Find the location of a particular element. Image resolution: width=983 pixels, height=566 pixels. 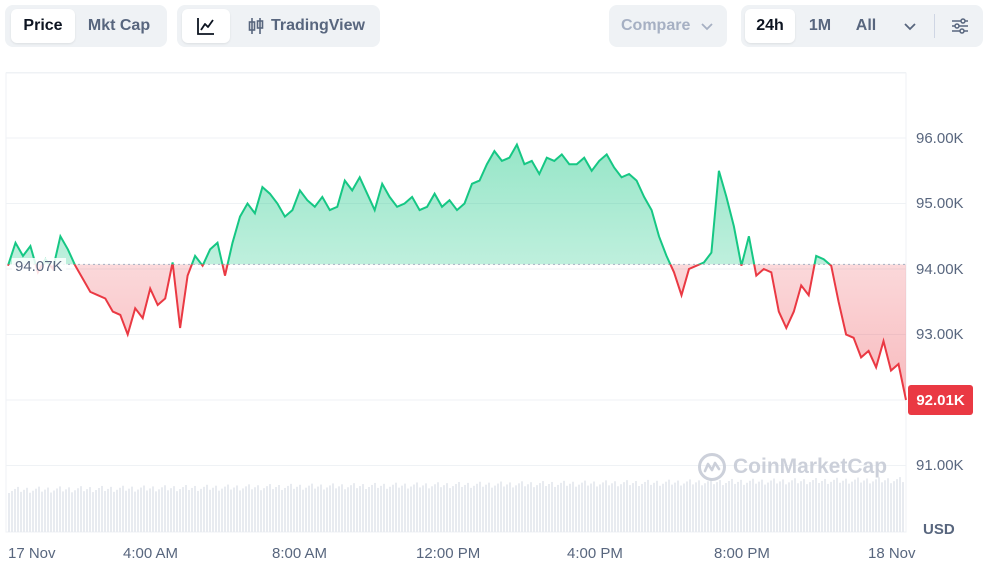

range-24h-tab: 24h is located at coordinates (770, 26).